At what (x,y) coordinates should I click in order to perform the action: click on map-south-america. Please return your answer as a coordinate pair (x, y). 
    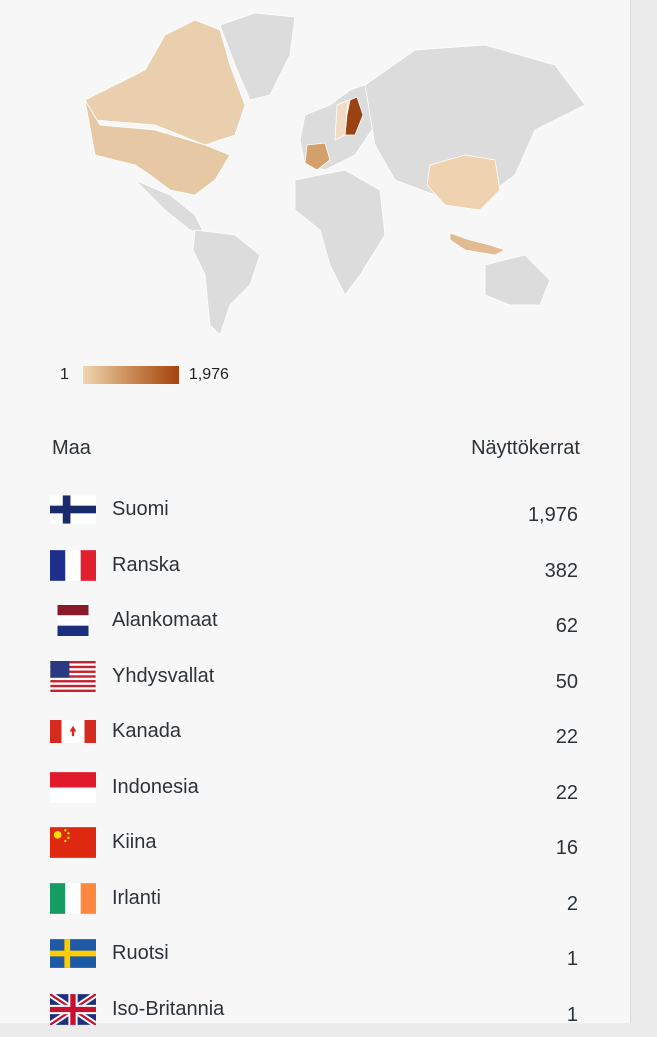
    Looking at the image, I should click on (226, 282).